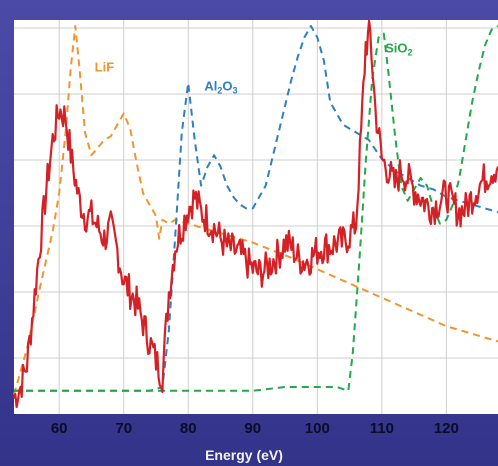 Image resolution: width=498 pixels, height=466 pixels. What do you see at coordinates (123, 428) in the screenshot?
I see `x-tick-label-1: 70` at bounding box center [123, 428].